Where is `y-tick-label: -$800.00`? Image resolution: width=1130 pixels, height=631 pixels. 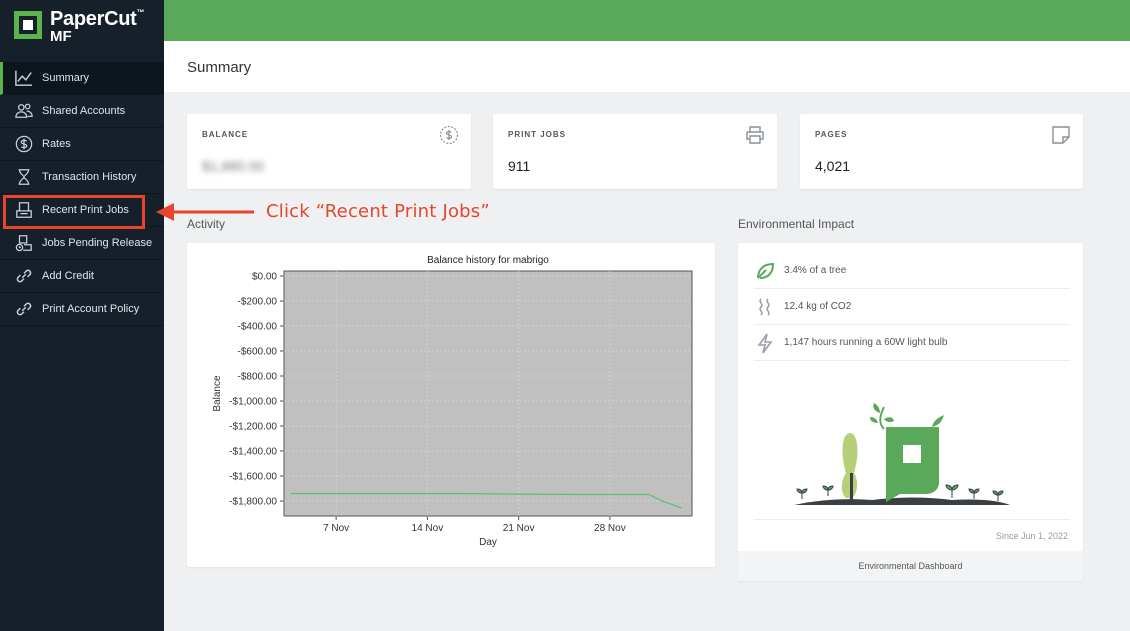
y-tick-label: -$800.00 is located at coordinates (258, 377).